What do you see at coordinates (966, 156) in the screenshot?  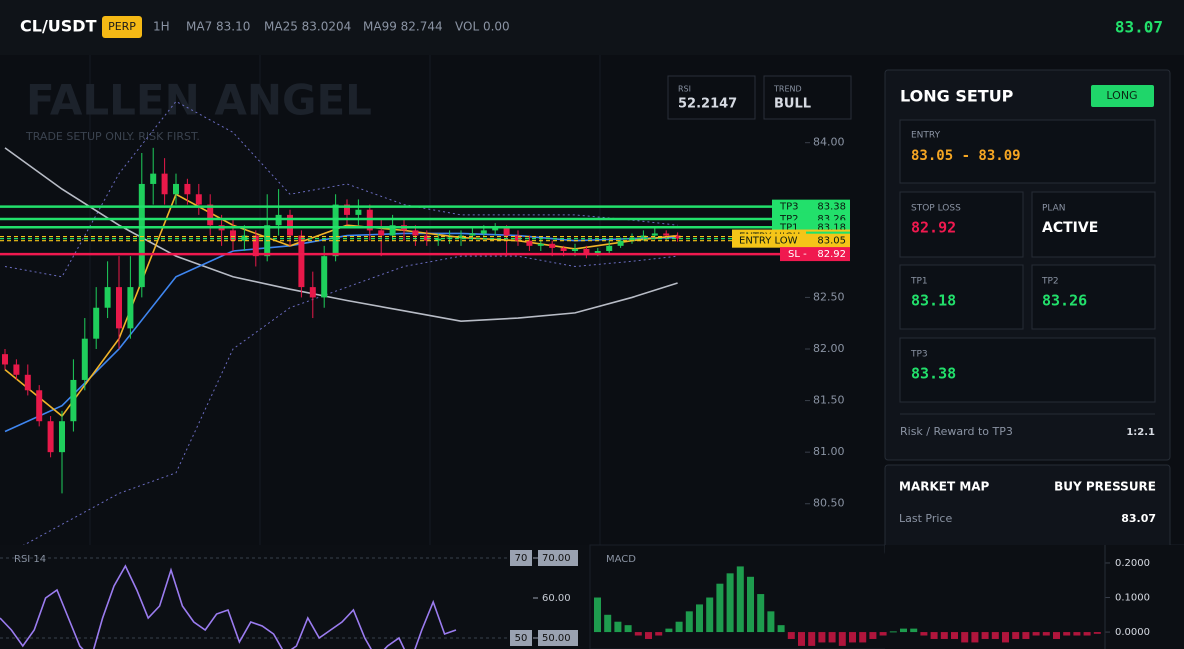 I see `entry-value: 83.05 - 83.09` at bounding box center [966, 156].